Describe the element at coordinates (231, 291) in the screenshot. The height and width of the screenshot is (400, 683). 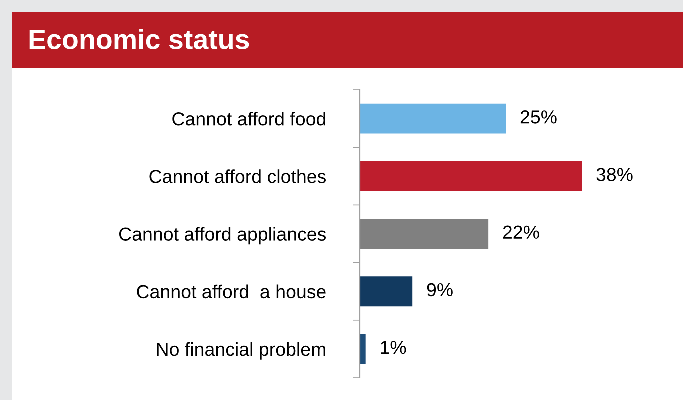
I see `y-tick-label: Cannot afford a house` at that location.